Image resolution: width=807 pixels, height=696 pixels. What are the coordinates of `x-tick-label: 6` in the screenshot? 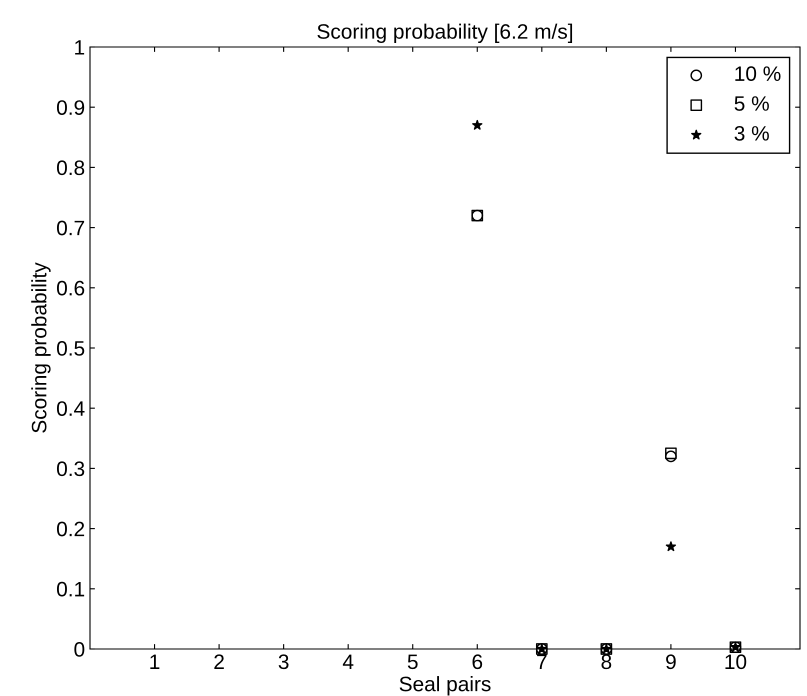 It's located at (477, 662).